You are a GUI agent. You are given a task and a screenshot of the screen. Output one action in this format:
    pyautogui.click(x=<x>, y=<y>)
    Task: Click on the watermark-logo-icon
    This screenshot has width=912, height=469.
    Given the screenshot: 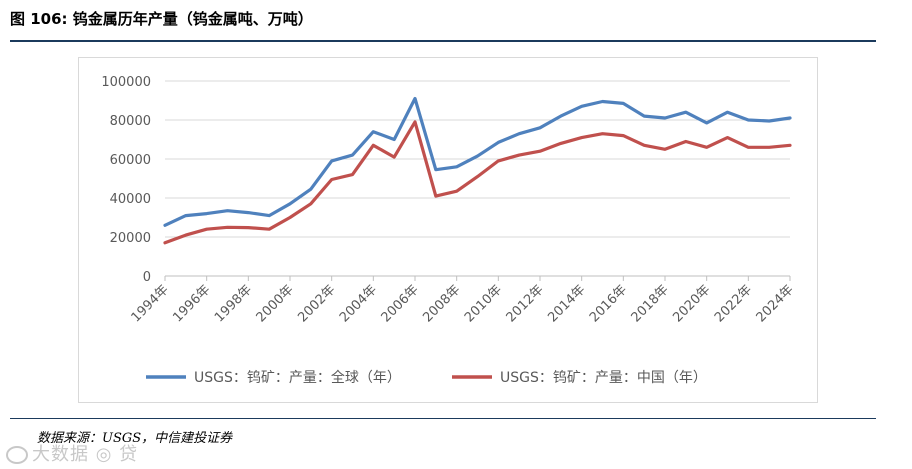 What is the action you would take?
    pyautogui.click(x=17, y=455)
    